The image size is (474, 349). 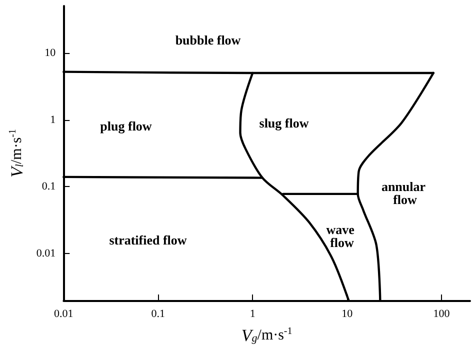 I want to click on x-tick-label: 1, so click(x=253, y=314).